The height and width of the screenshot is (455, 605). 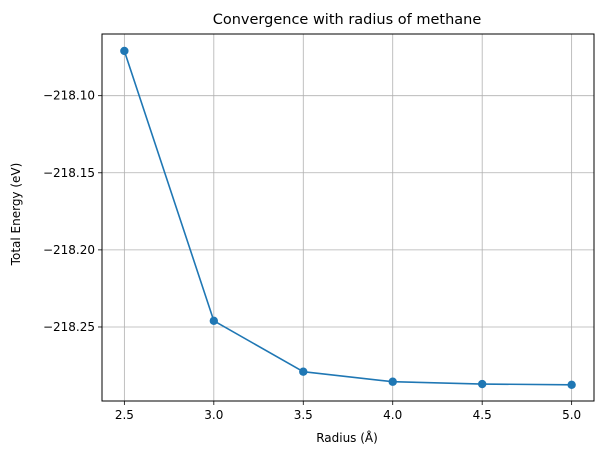 What do you see at coordinates (347, 20) in the screenshot?
I see `chart-title: Convergence with radius of methane` at bounding box center [347, 20].